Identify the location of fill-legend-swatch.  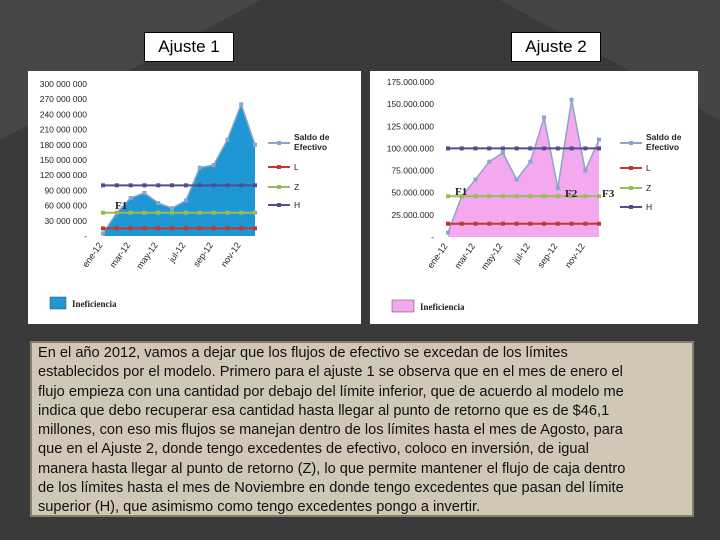
(403, 306).